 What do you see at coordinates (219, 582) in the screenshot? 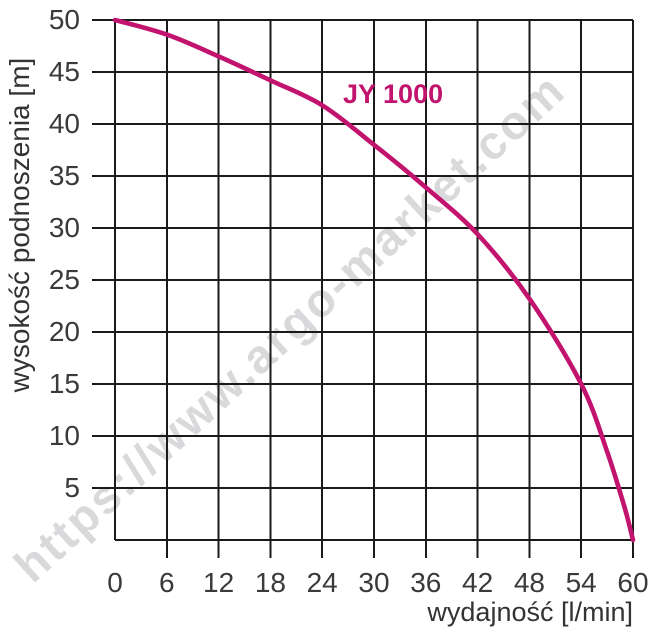
I see `x-tick-label: 12` at bounding box center [219, 582].